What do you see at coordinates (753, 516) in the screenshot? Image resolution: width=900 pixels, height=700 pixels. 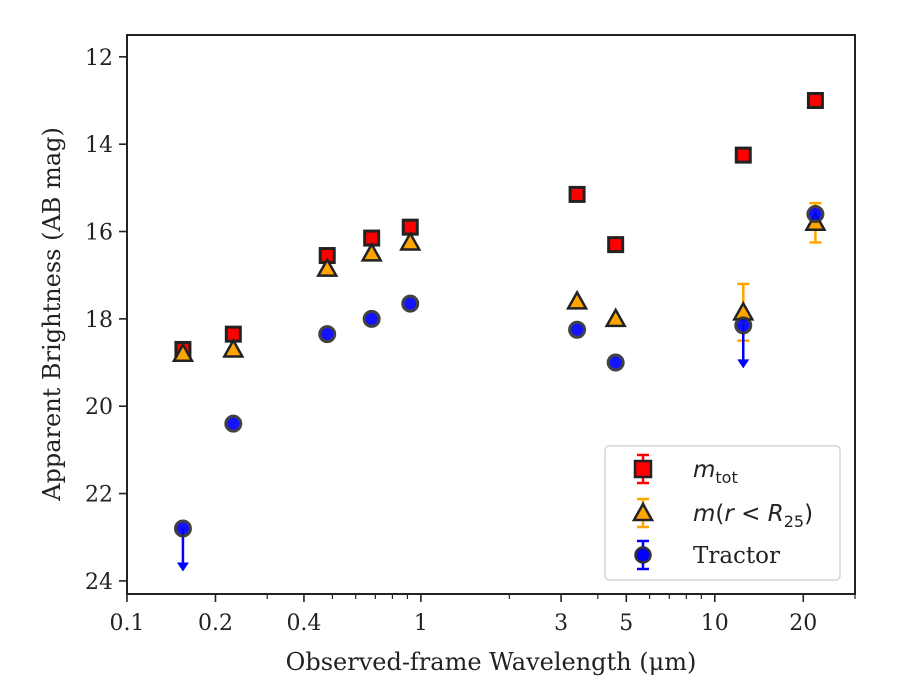 I see `legend-label-mr25: m(r < R25)` at bounding box center [753, 516].